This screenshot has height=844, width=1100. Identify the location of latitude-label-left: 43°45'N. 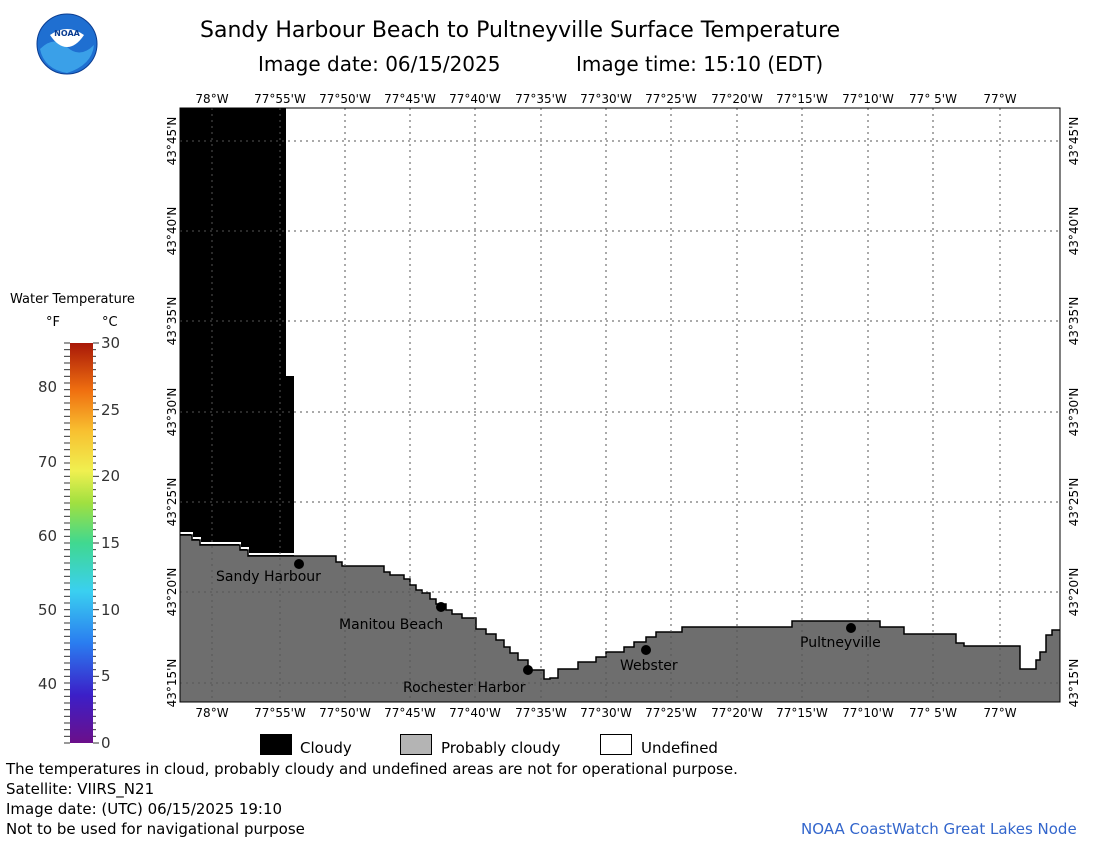
(172, 141).